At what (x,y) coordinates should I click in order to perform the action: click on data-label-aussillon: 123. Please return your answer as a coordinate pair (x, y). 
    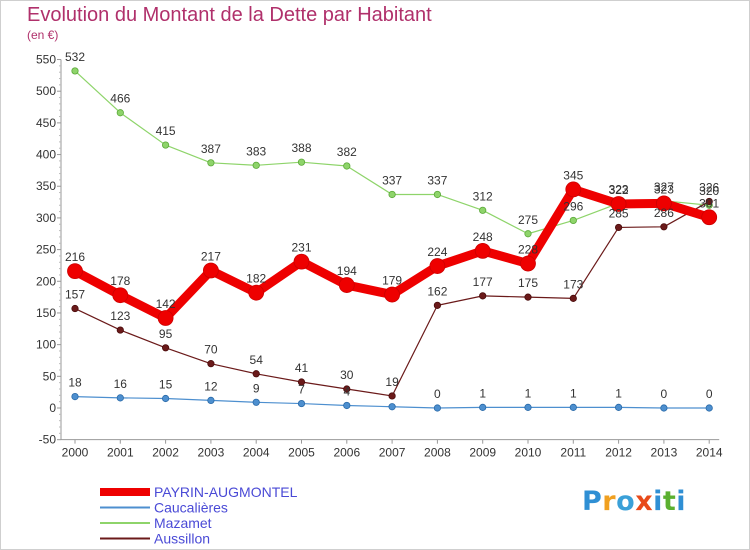
    Looking at the image, I should click on (120, 316).